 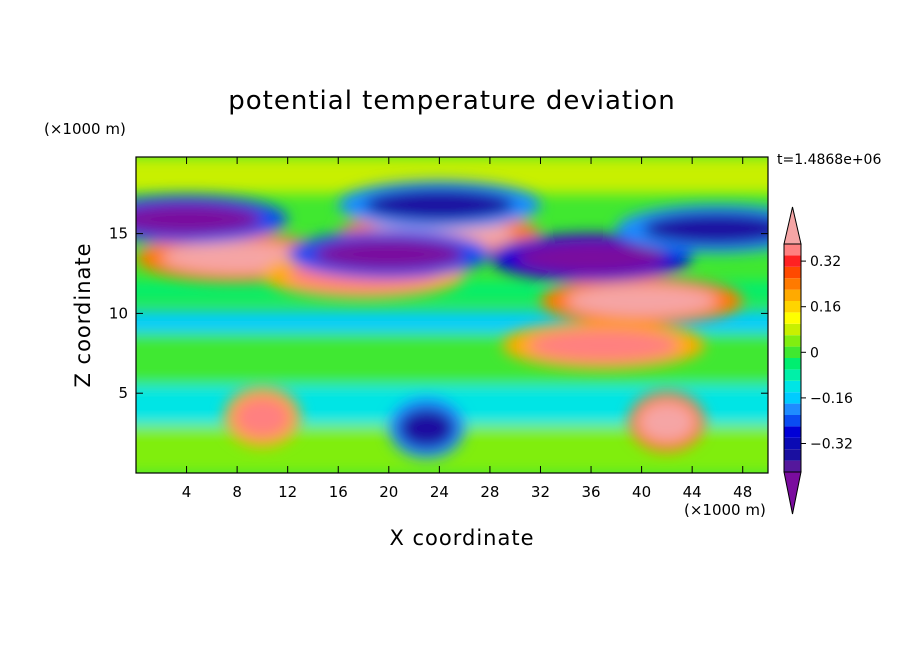 I want to click on colorbar-tick-label: 0, so click(x=814, y=353).